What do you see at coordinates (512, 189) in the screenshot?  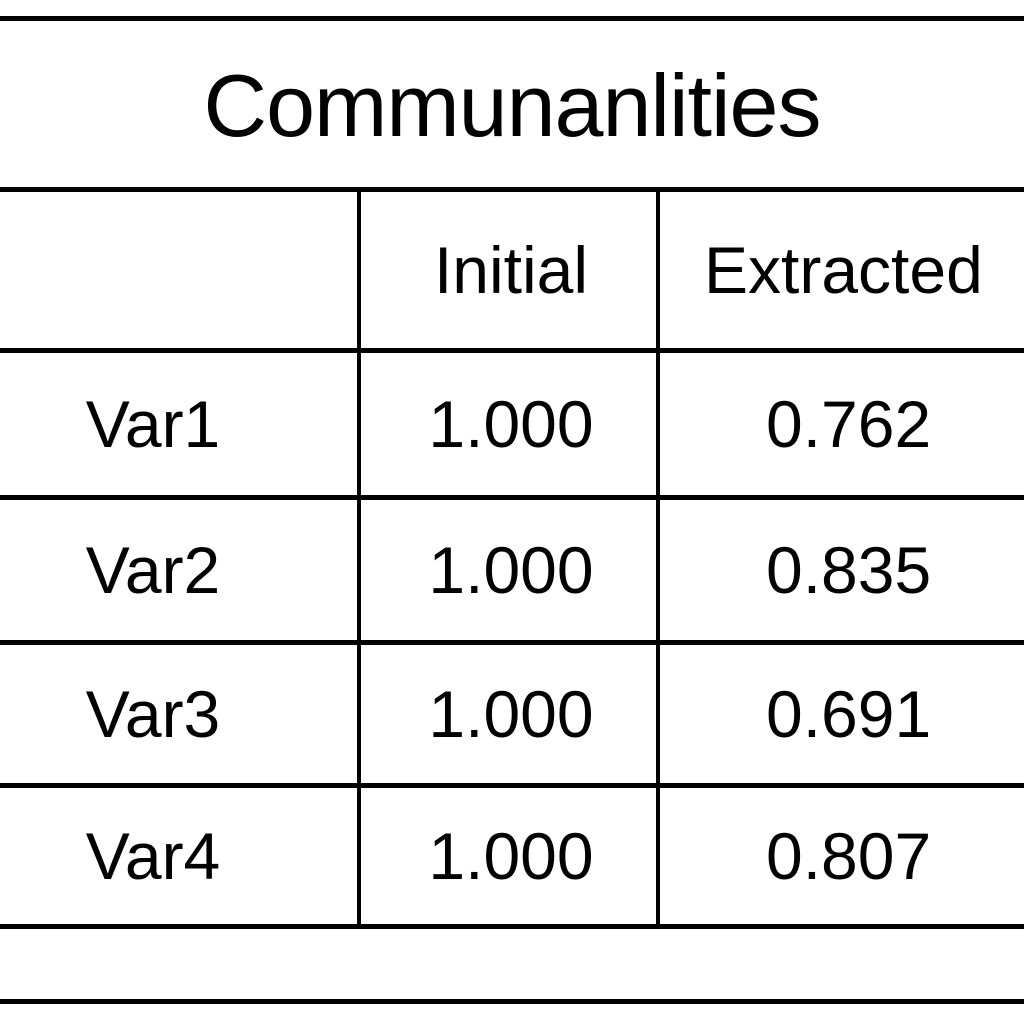 I see `title-divider` at bounding box center [512, 189].